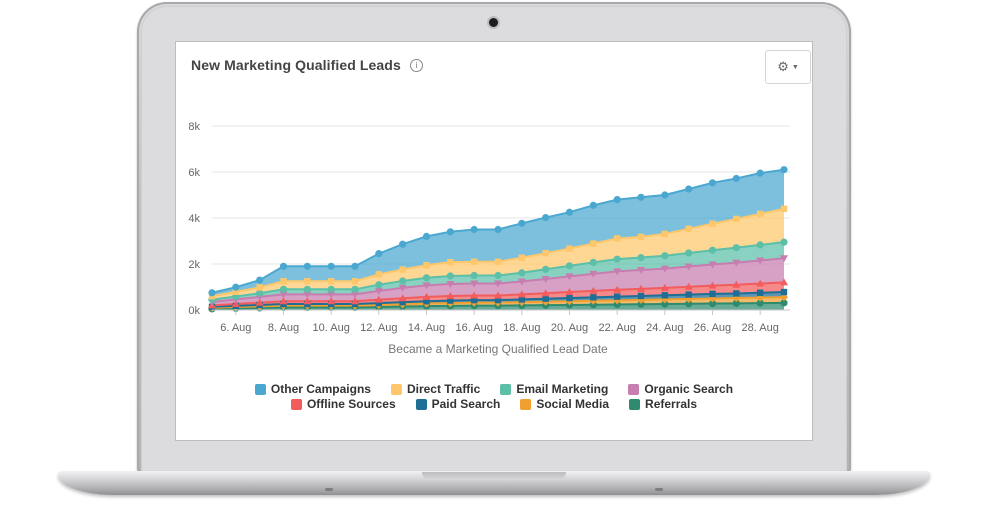 This screenshot has height=523, width=988. I want to click on legend-item-email-marketing: Email Marketing, so click(554, 389).